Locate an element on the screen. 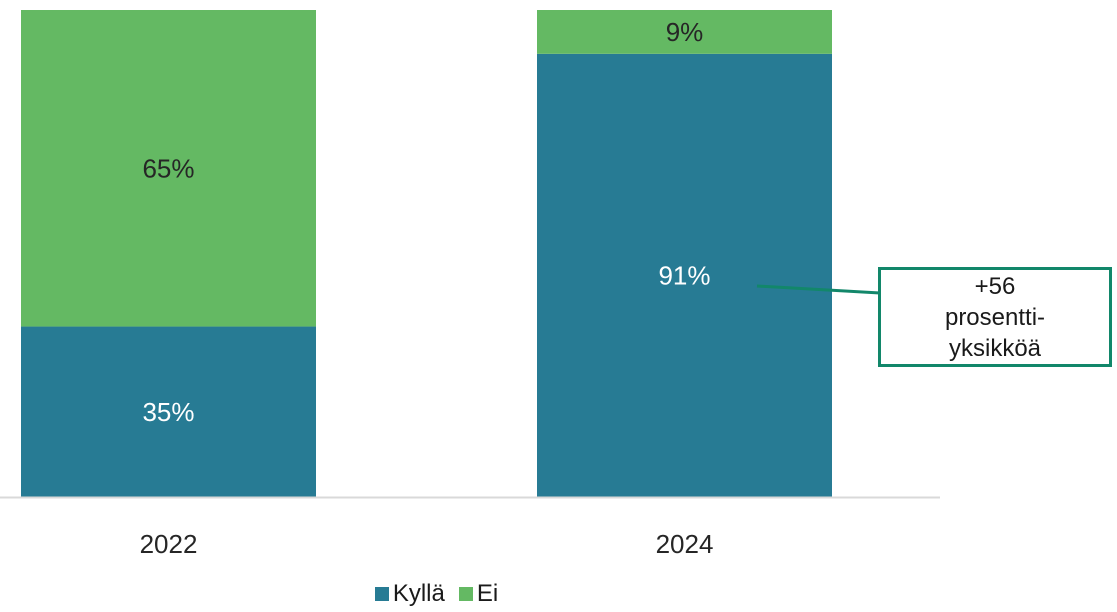 The width and height of the screenshot is (1117, 612). bar-ei-2022 is located at coordinates (168, 168).